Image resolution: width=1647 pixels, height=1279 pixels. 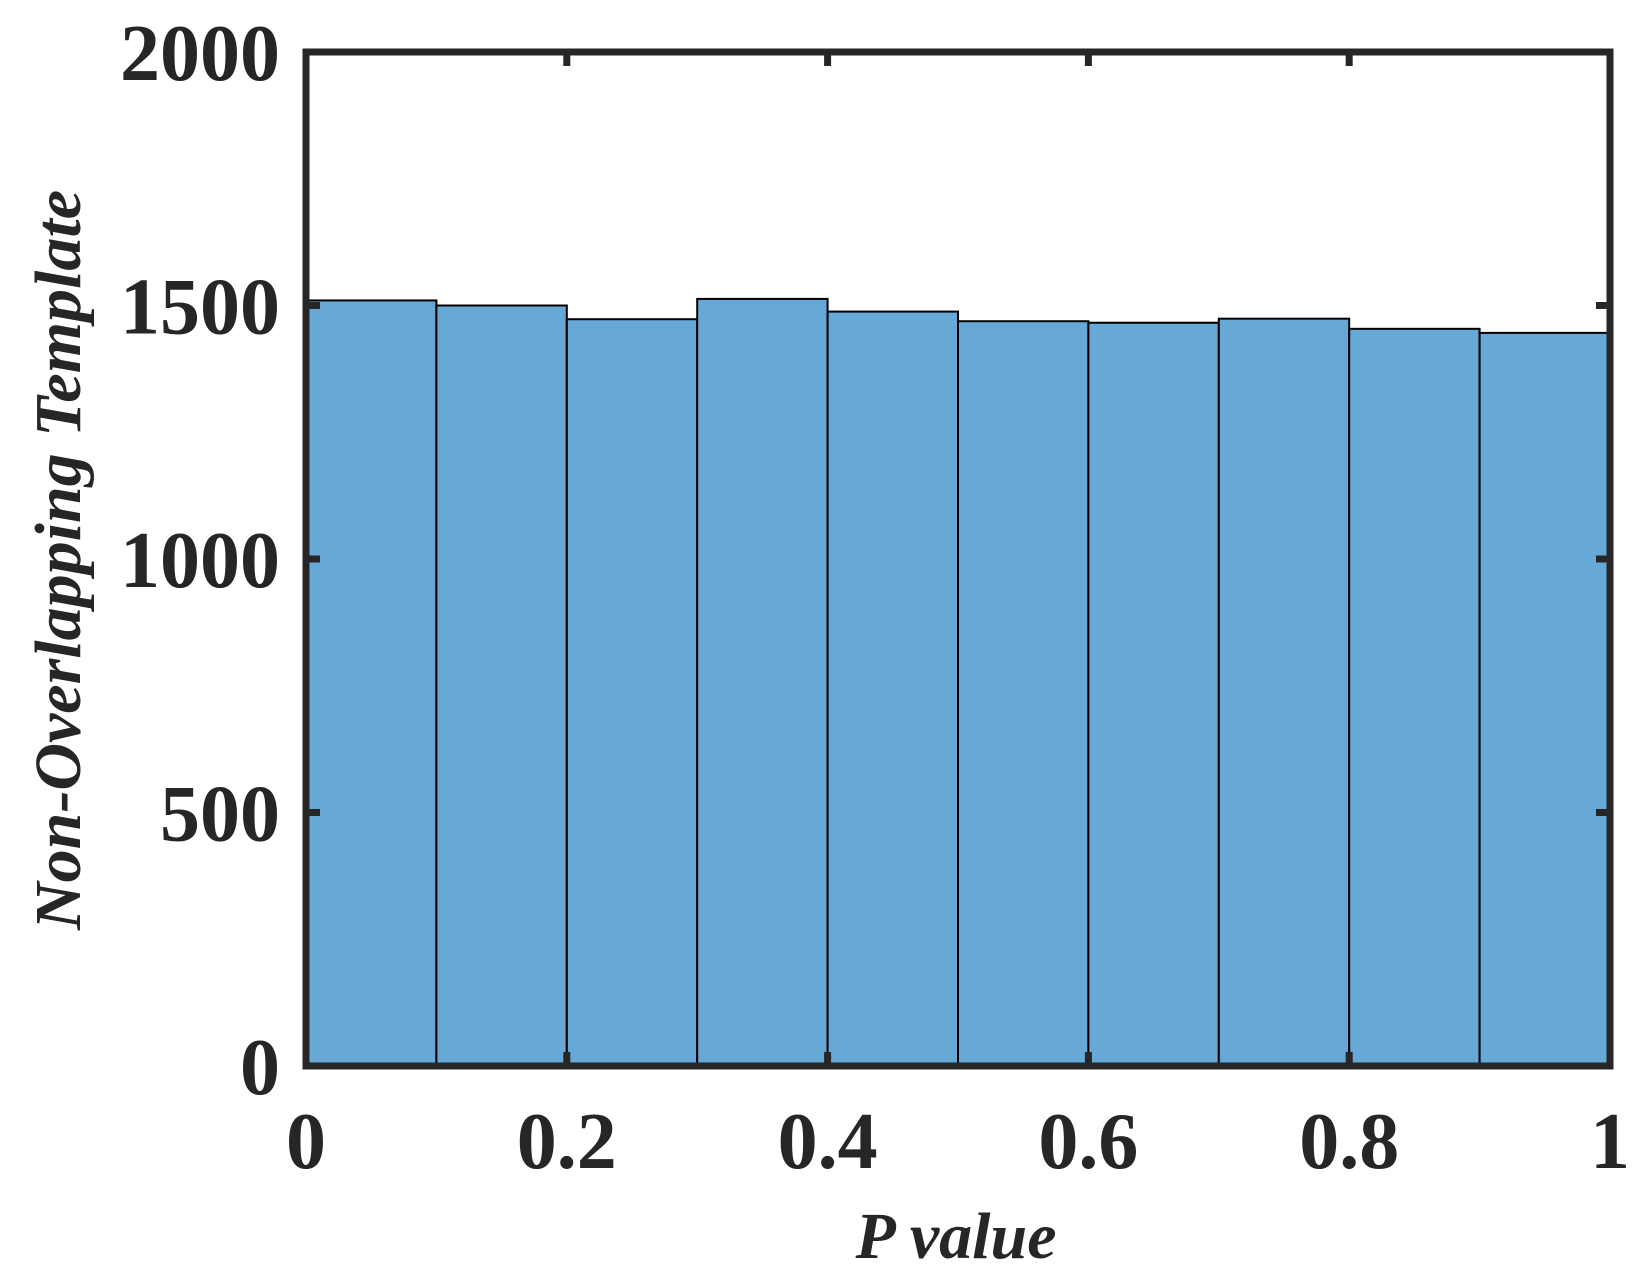 I want to click on y-tick-label: 500, so click(x=220, y=815).